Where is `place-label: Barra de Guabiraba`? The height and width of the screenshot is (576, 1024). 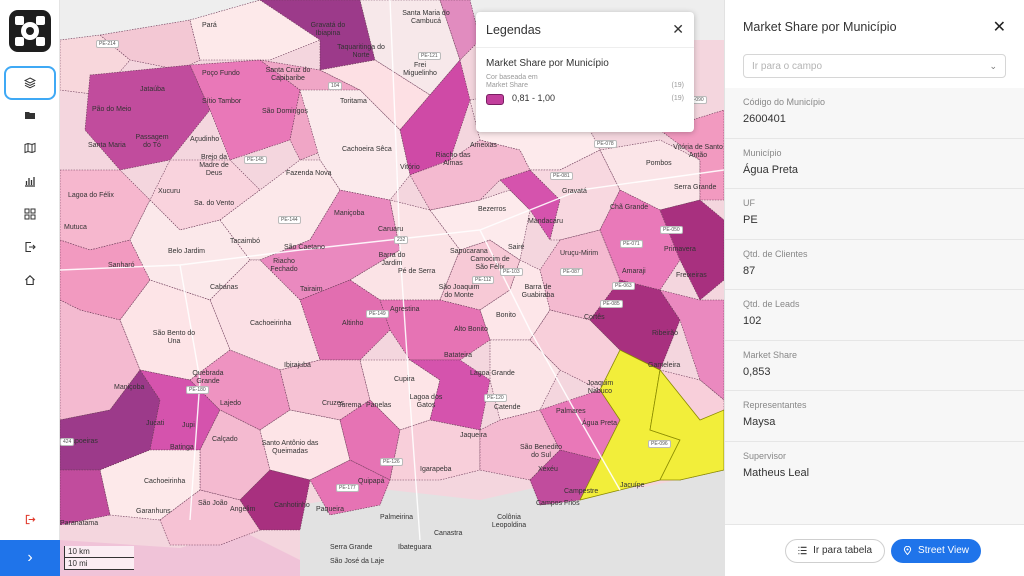
place-label: Barra de Guabiraba is located at coordinates (538, 291).